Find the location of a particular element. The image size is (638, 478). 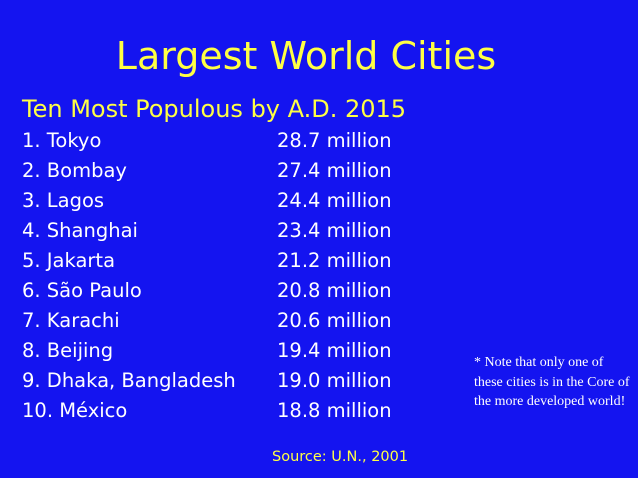

city-name: 2. Bombay is located at coordinates (74, 170).